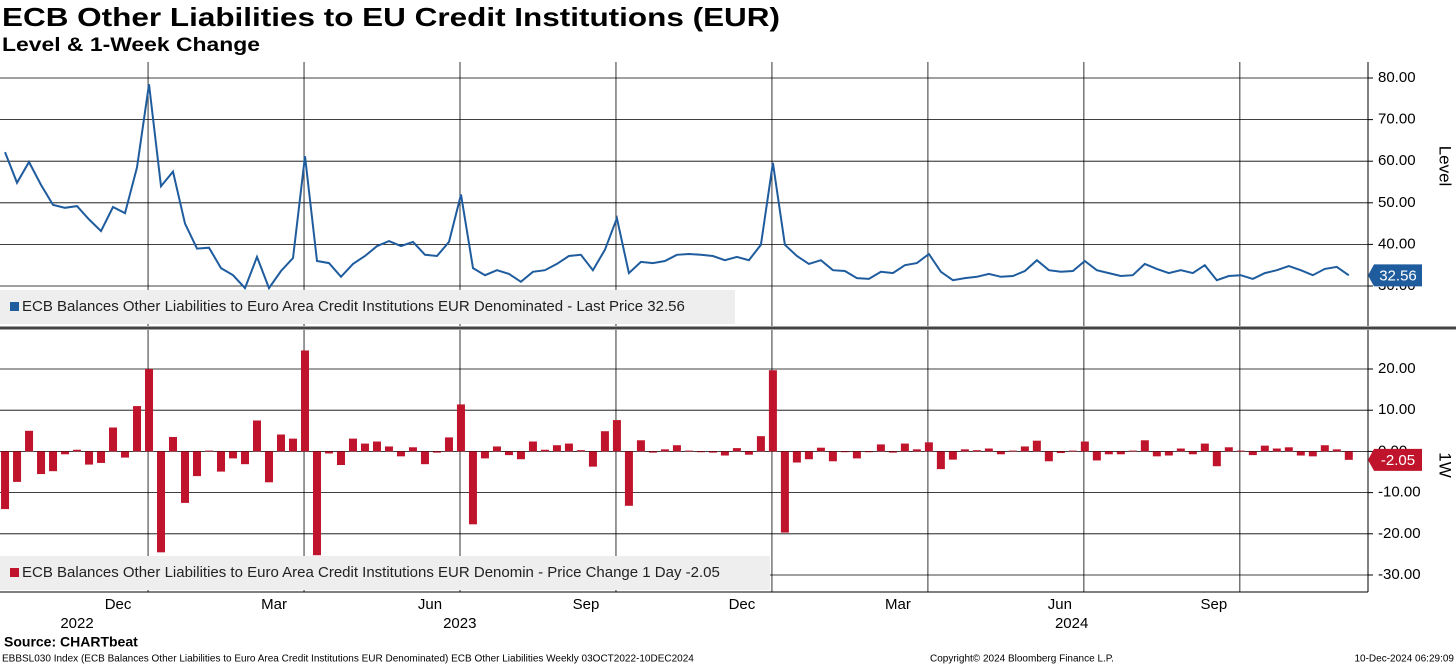  What do you see at coordinates (1445, 166) in the screenshot?
I see `y-axis-label: Level` at bounding box center [1445, 166].